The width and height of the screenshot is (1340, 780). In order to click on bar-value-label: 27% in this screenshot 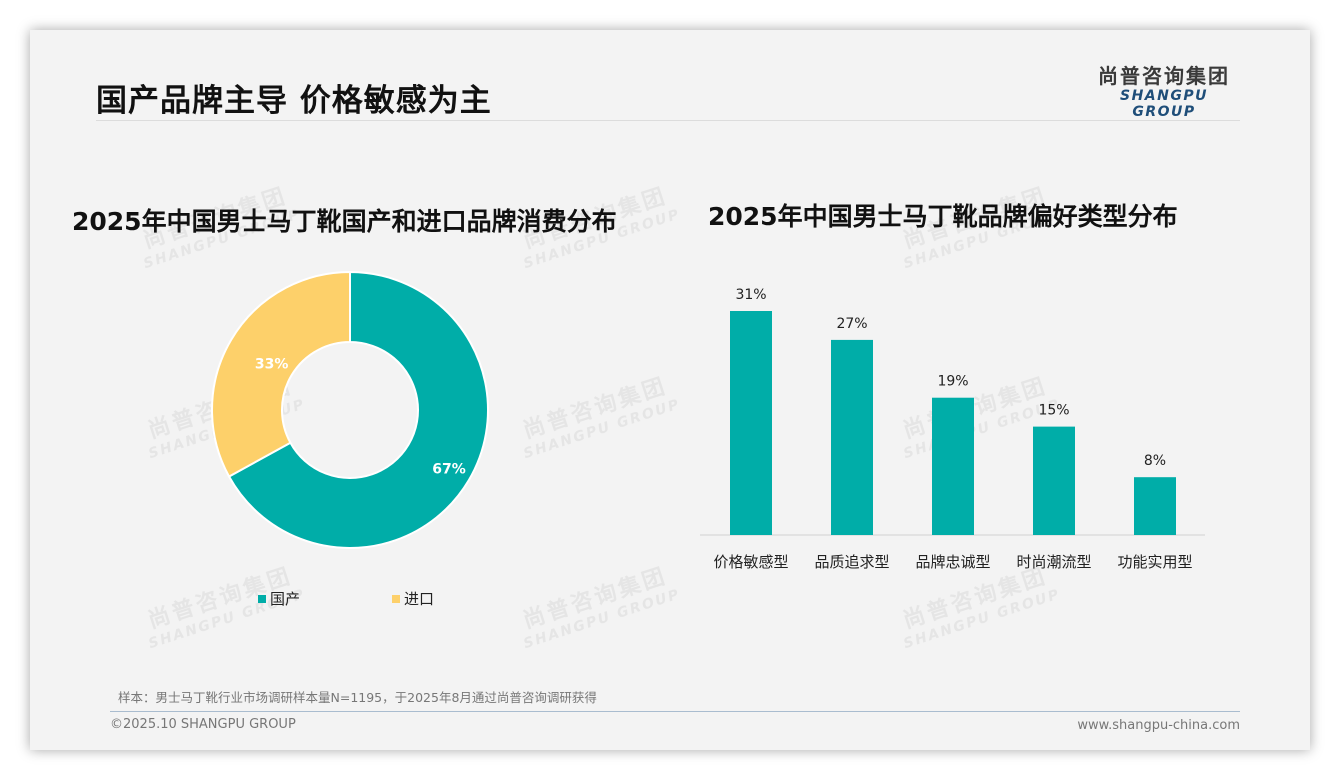, I will do `click(851, 324)`.